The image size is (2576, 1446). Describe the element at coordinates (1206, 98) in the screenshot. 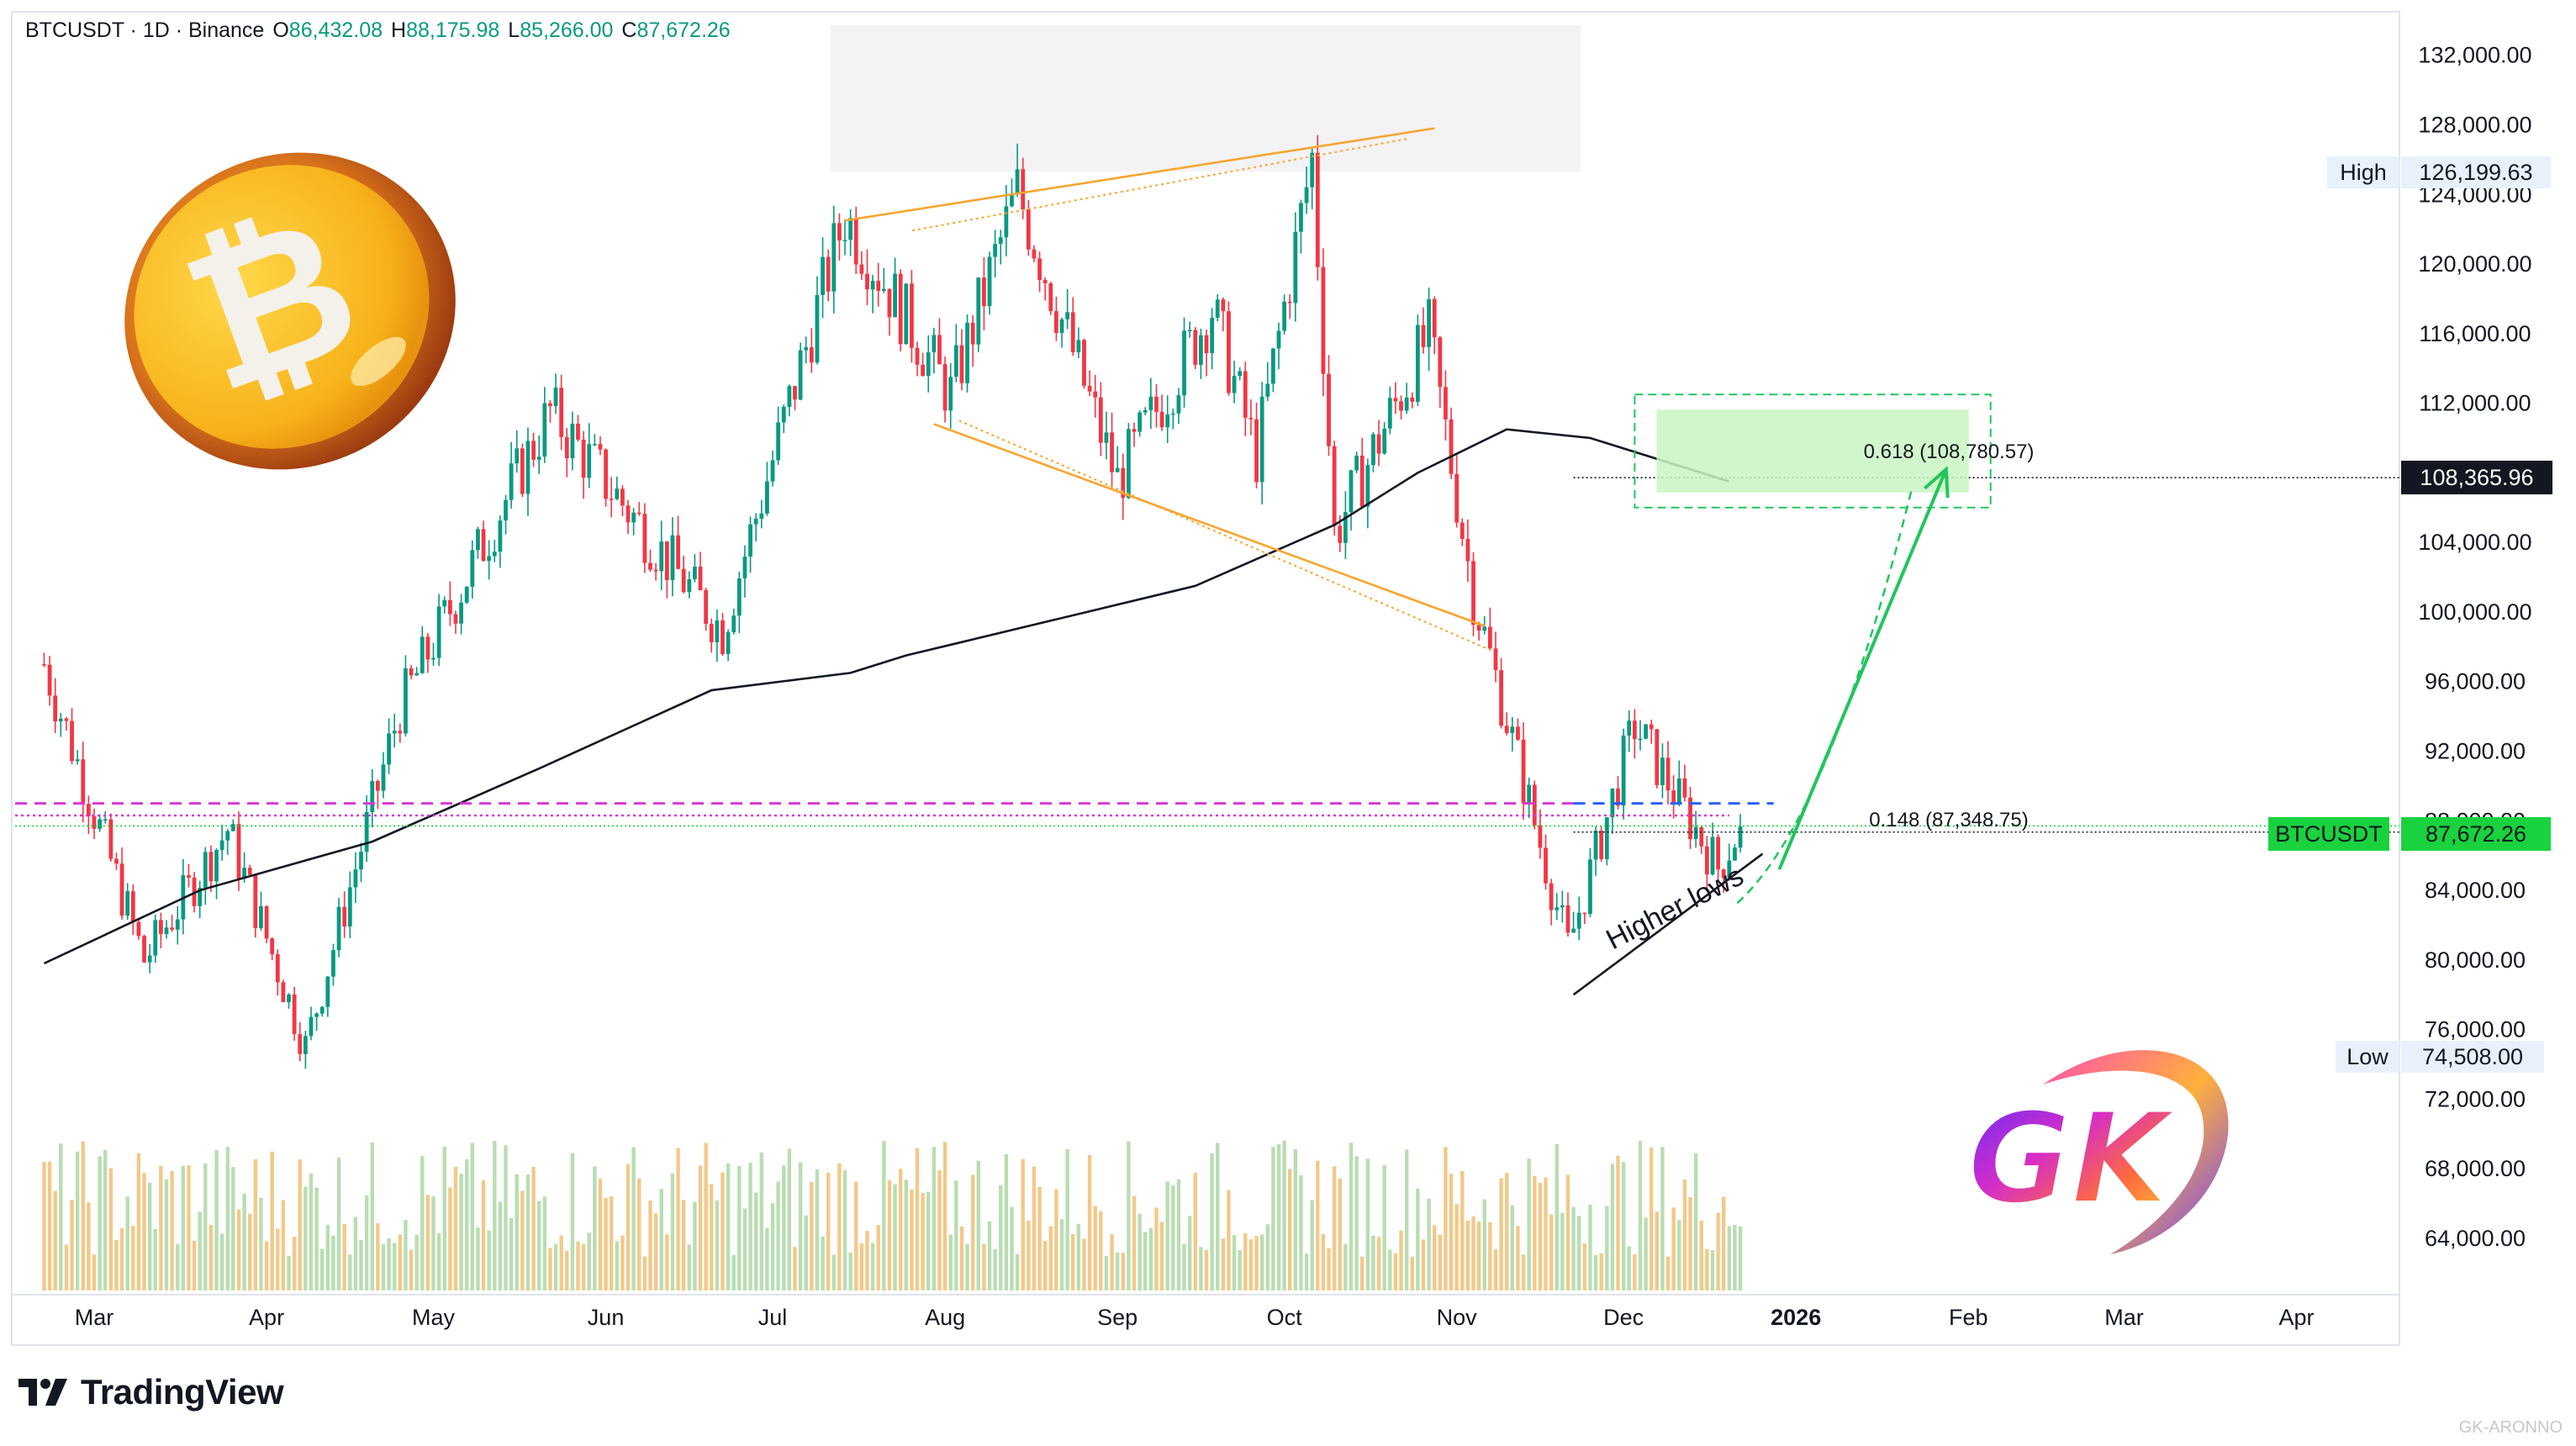

I see `shaded-top-area` at that location.